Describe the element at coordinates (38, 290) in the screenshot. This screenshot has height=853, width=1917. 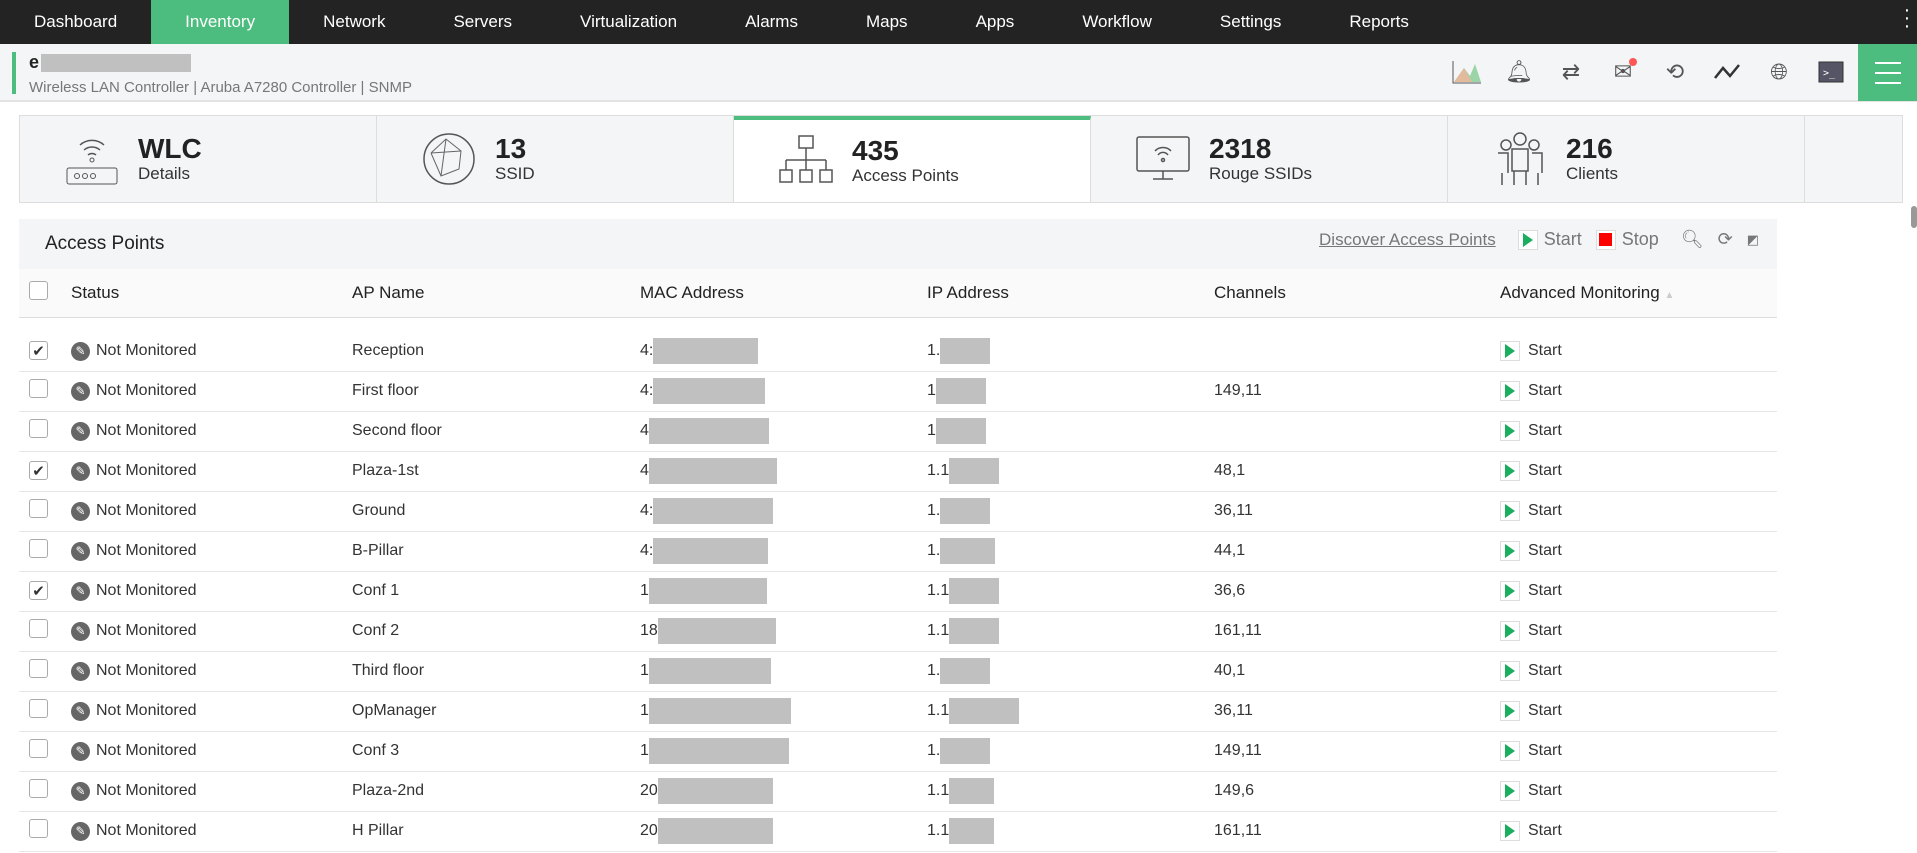
I see `select-all-checkbox` at that location.